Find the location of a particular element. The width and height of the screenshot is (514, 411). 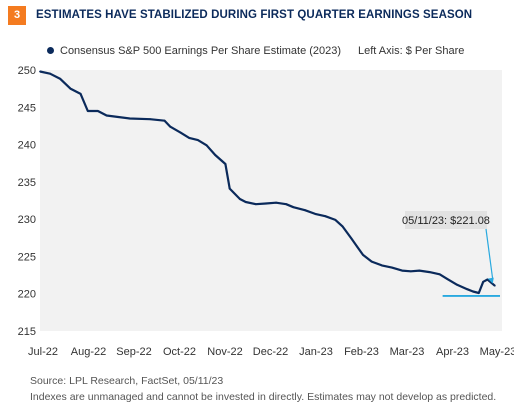

y-tick-label: 220 is located at coordinates (27, 295).